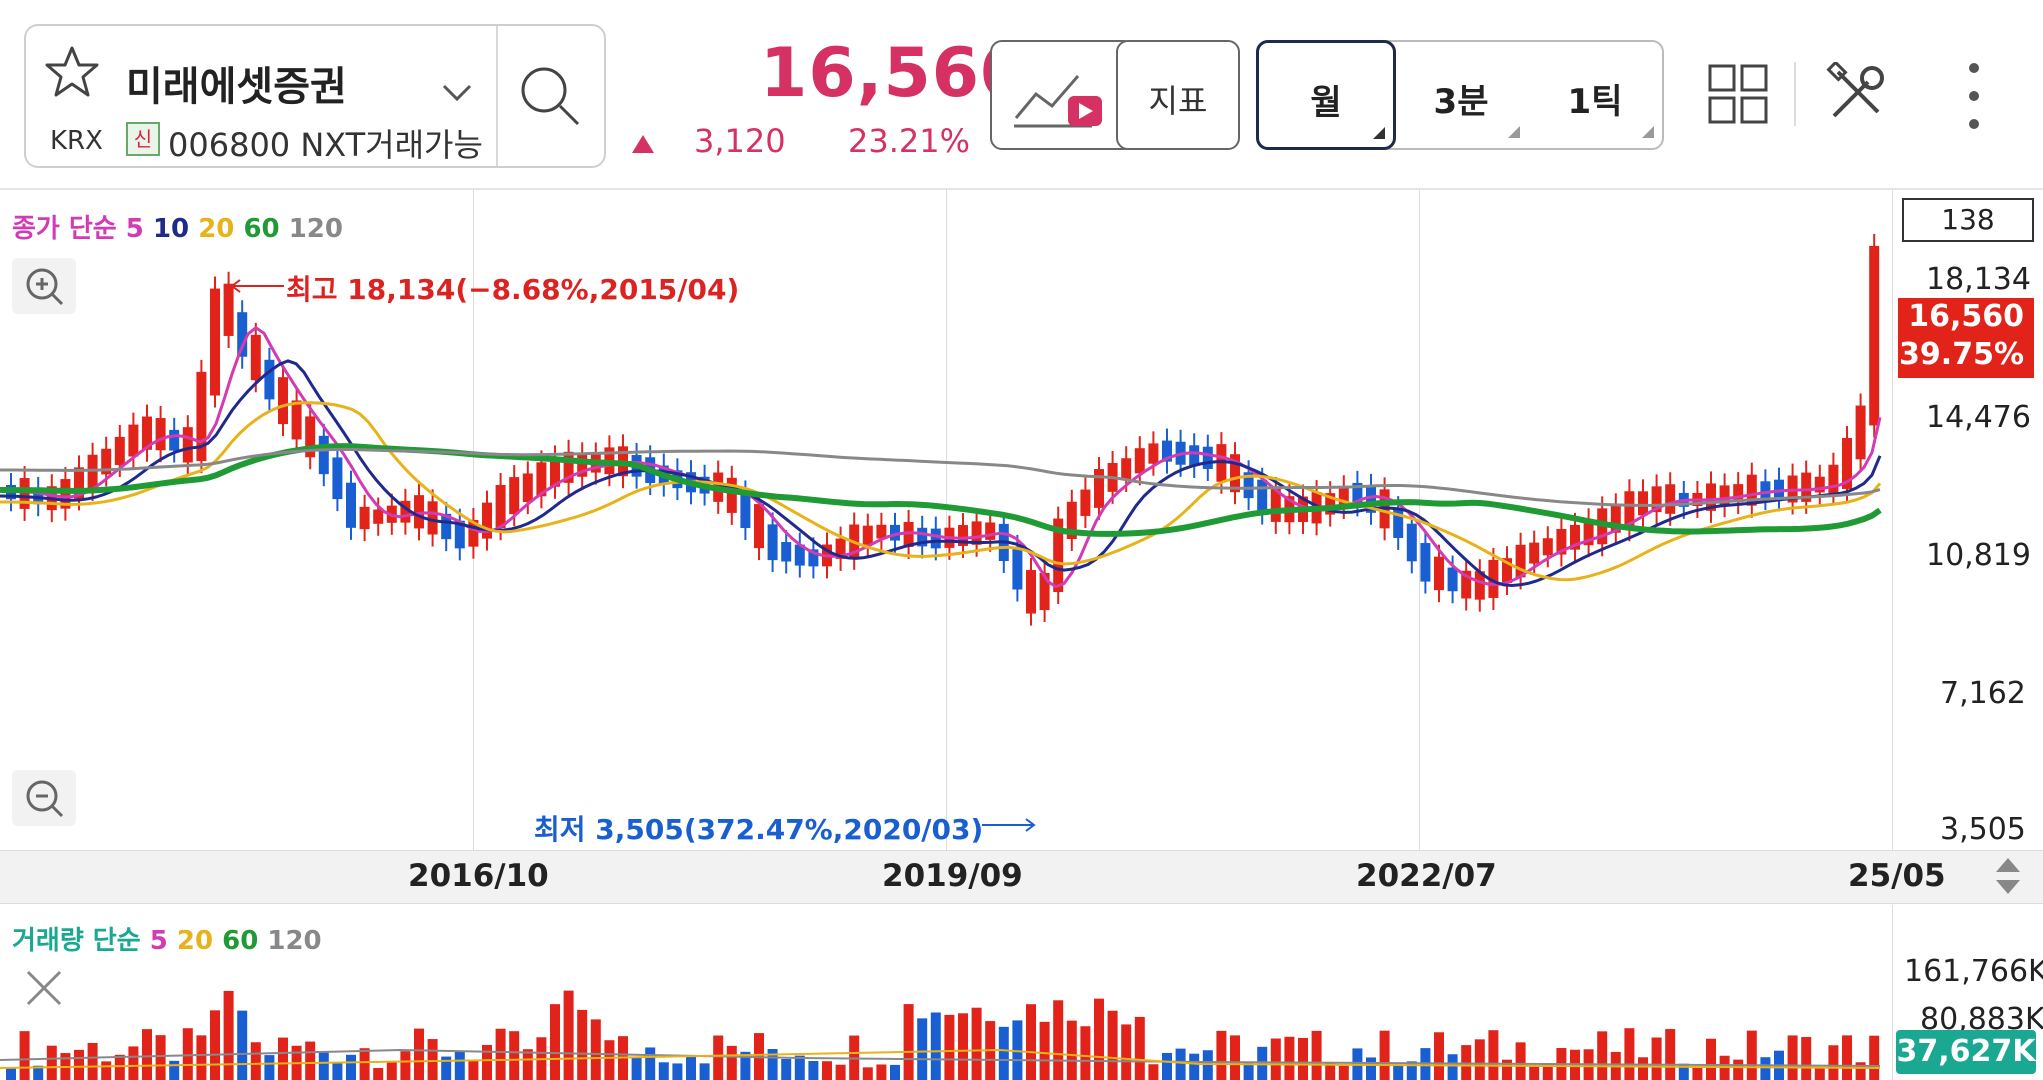  I want to click on grid-layout-icon, so click(1738, 94).